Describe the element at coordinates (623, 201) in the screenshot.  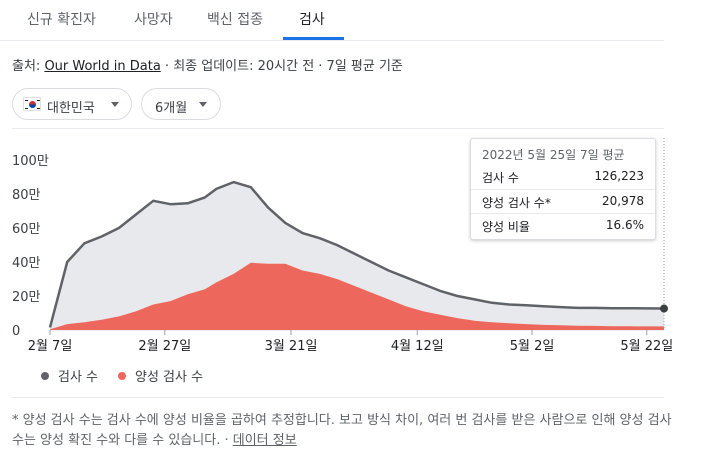
I see `tooltip-value: 20,978` at that location.